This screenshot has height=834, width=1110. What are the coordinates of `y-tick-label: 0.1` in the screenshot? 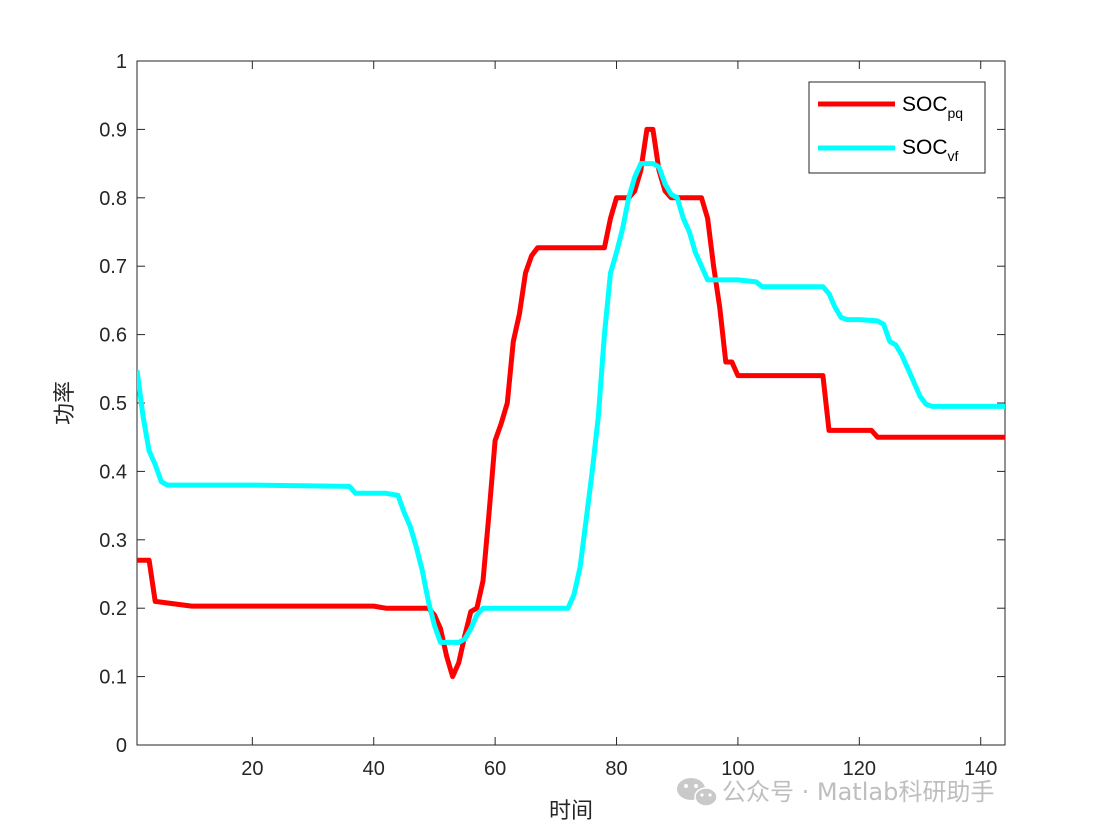 It's located at (113, 678).